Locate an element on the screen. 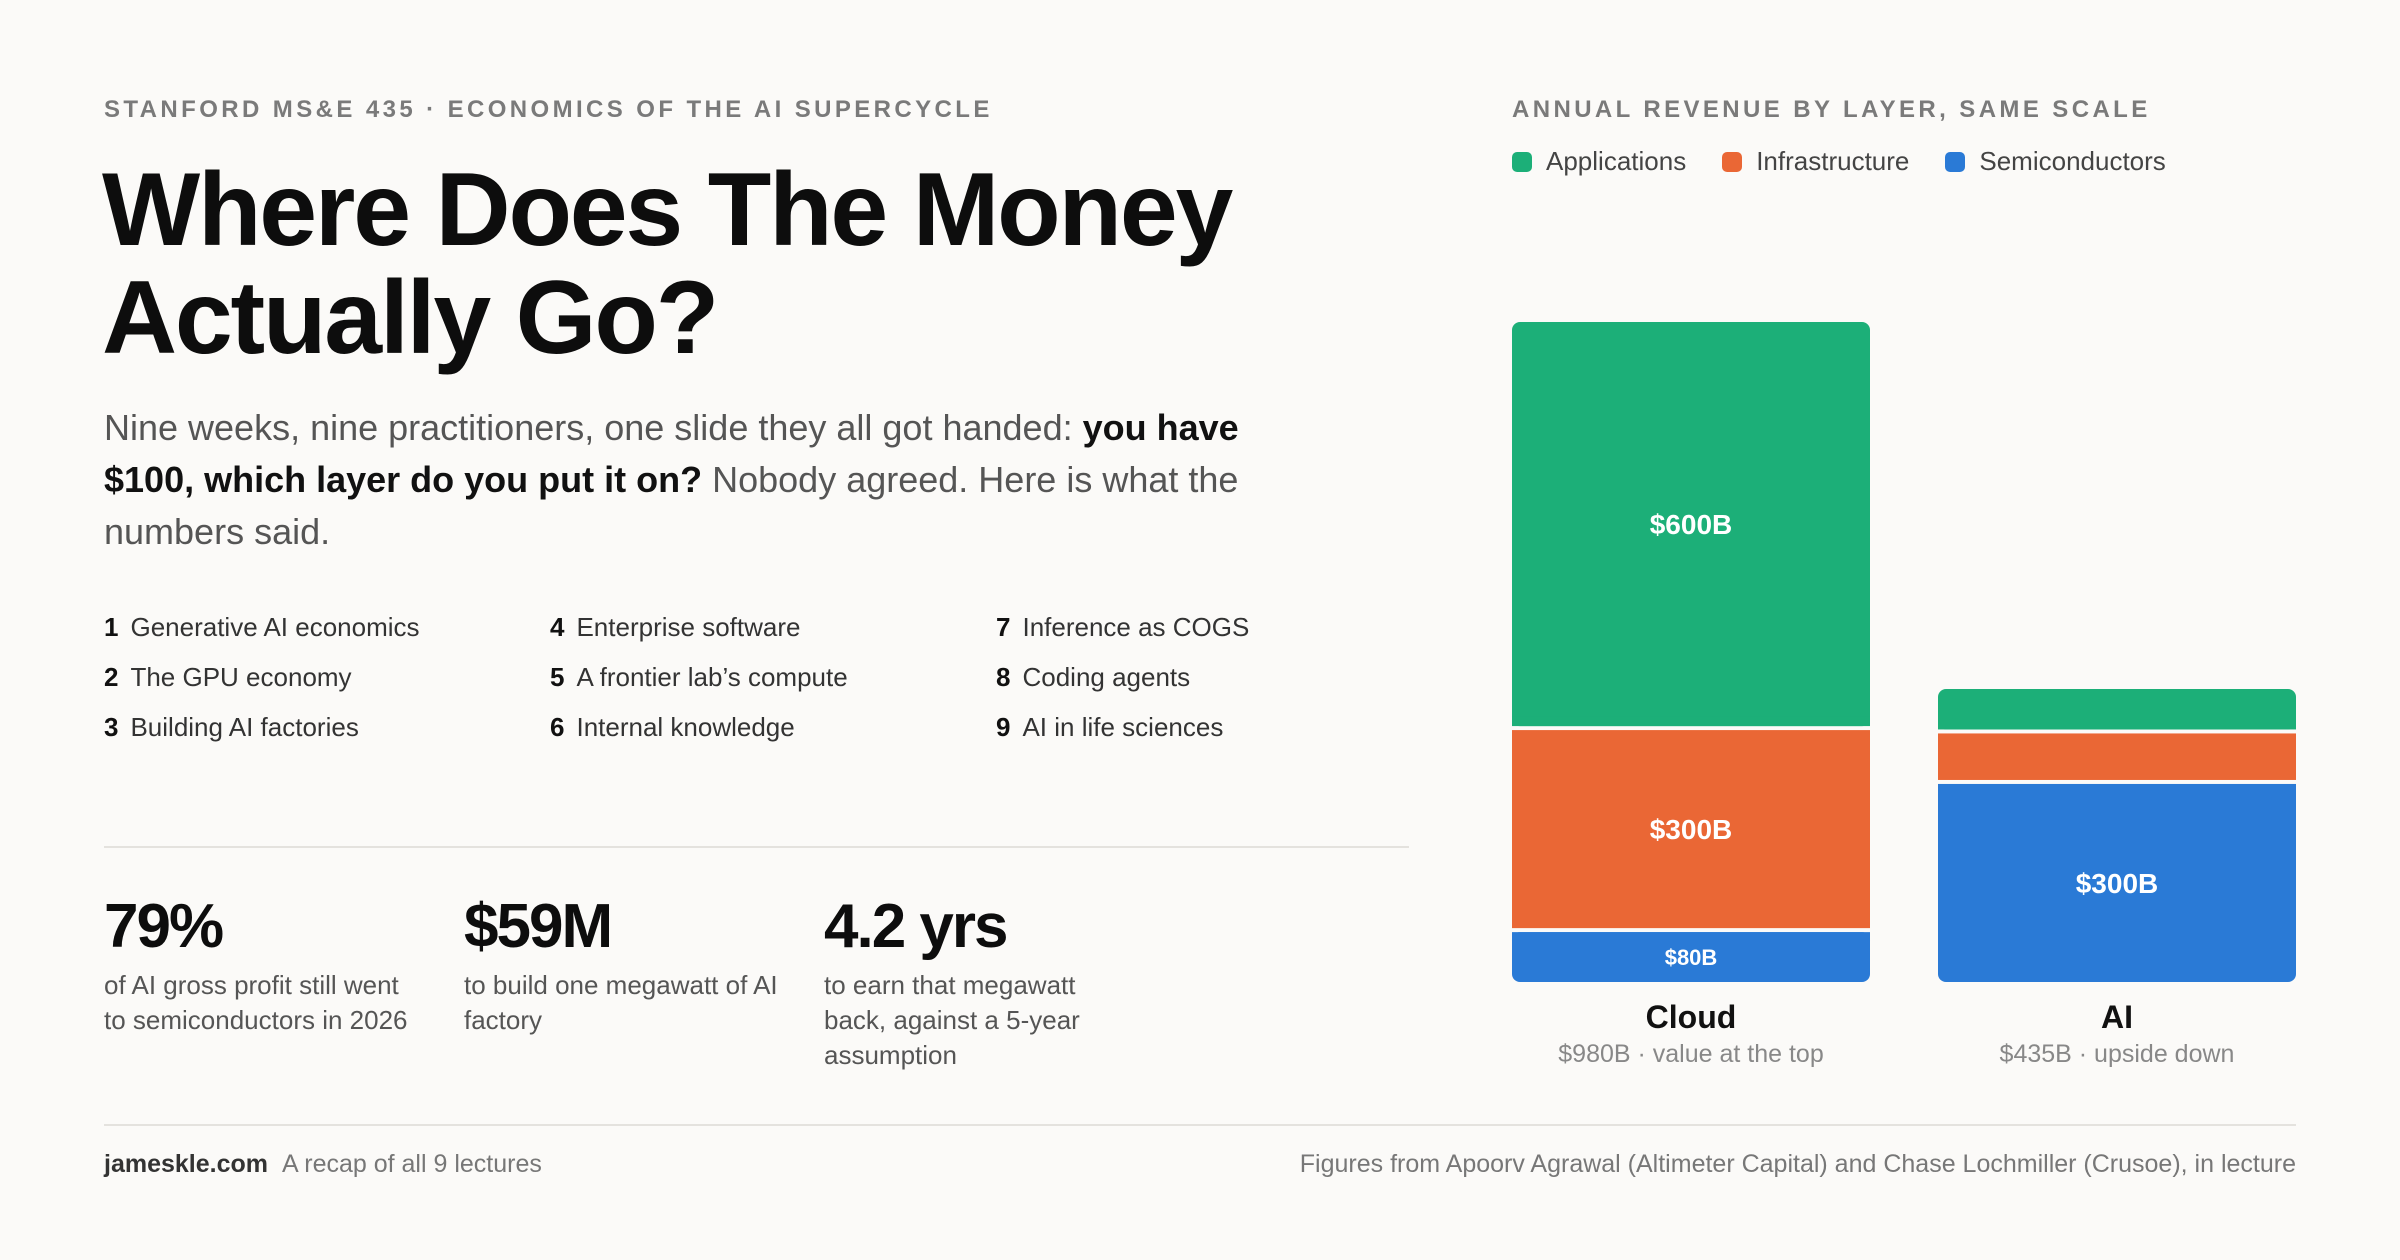 The height and width of the screenshot is (1260, 2400). category-subtitle: $435B · upside down is located at coordinates (2117, 1054).